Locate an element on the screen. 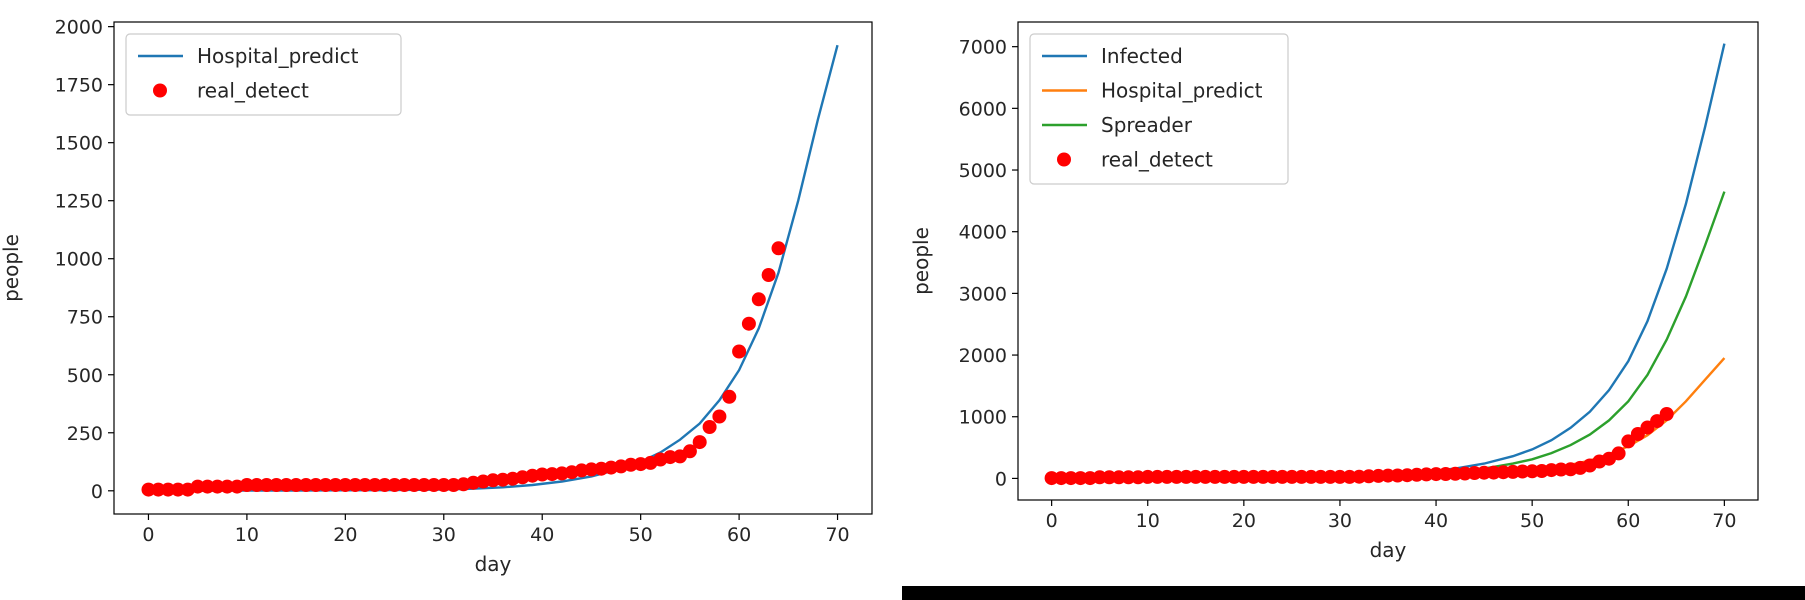 This screenshot has height=600, width=1805. y-tick-label: 750 is located at coordinates (85, 318).